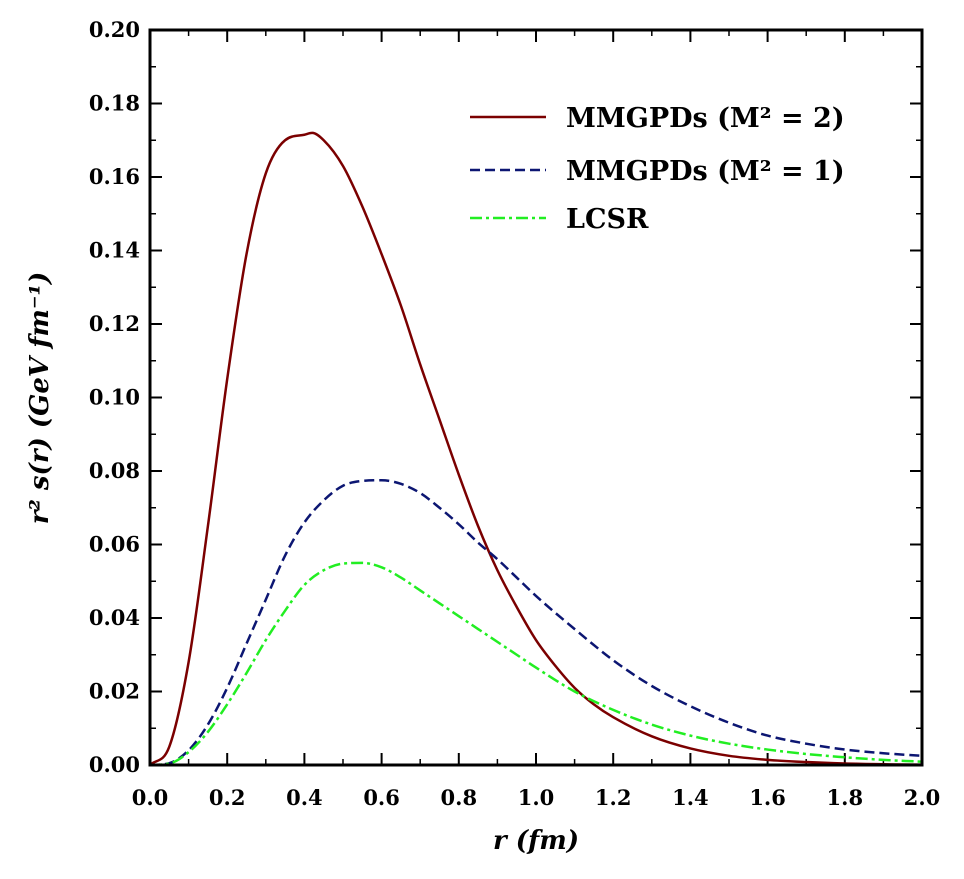 The image size is (964, 879). What do you see at coordinates (304, 797) in the screenshot?
I see `x-tick-label: 0.4` at bounding box center [304, 797].